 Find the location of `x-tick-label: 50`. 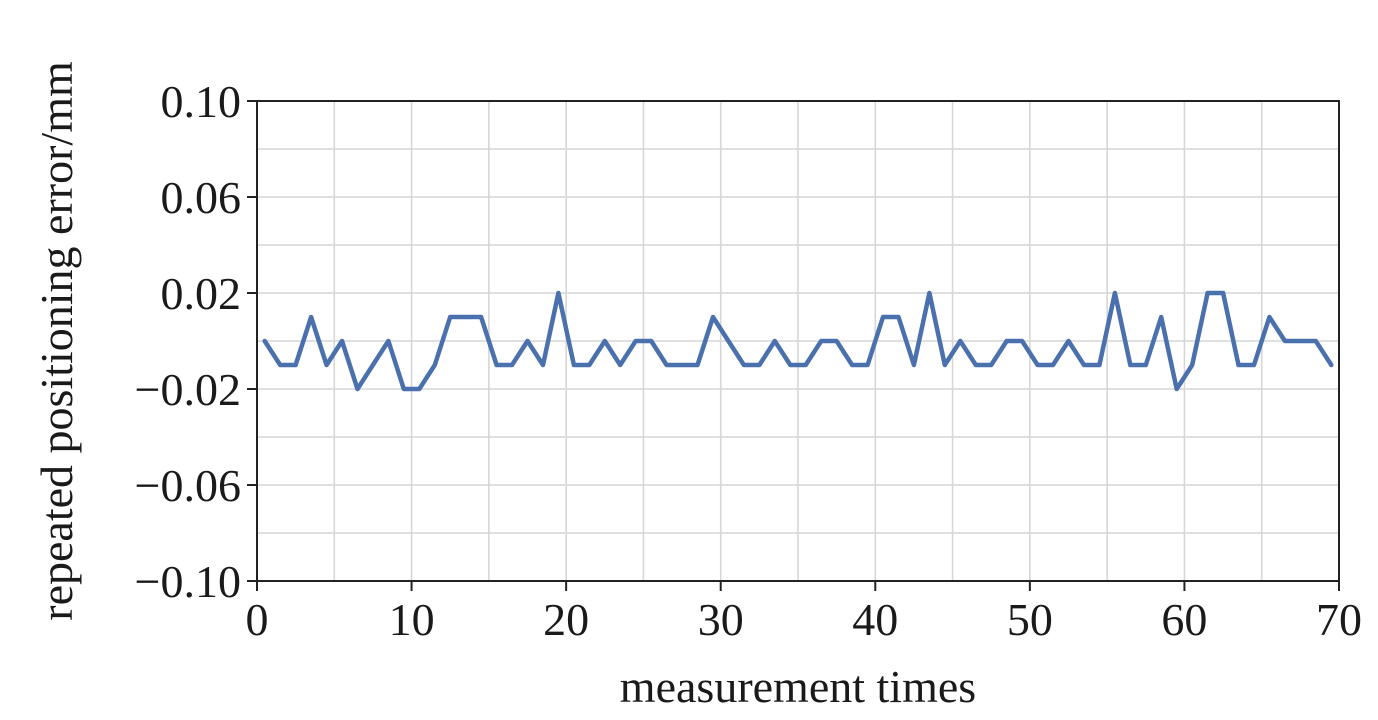

x-tick-label: 50 is located at coordinates (1030, 619).